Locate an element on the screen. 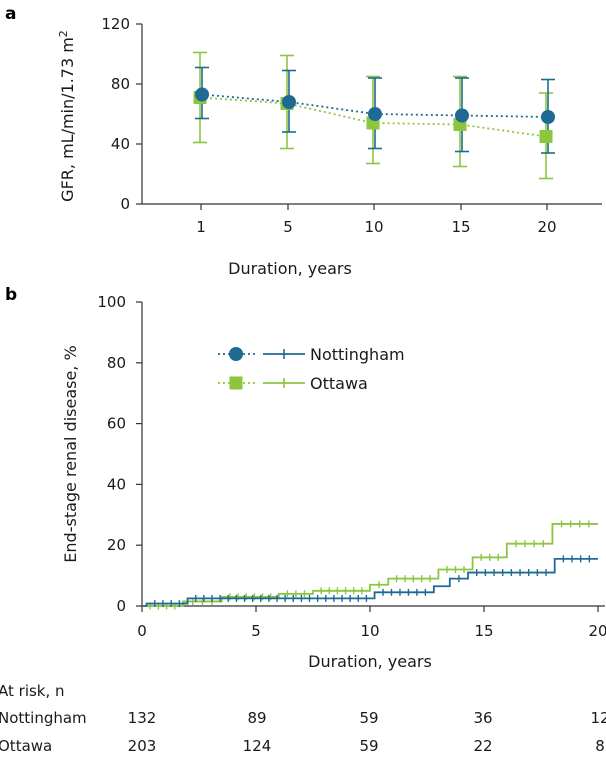 Image resolution: width=606 pixels, height=761 pixels. at-risk-cell: 89 is located at coordinates (256, 718).